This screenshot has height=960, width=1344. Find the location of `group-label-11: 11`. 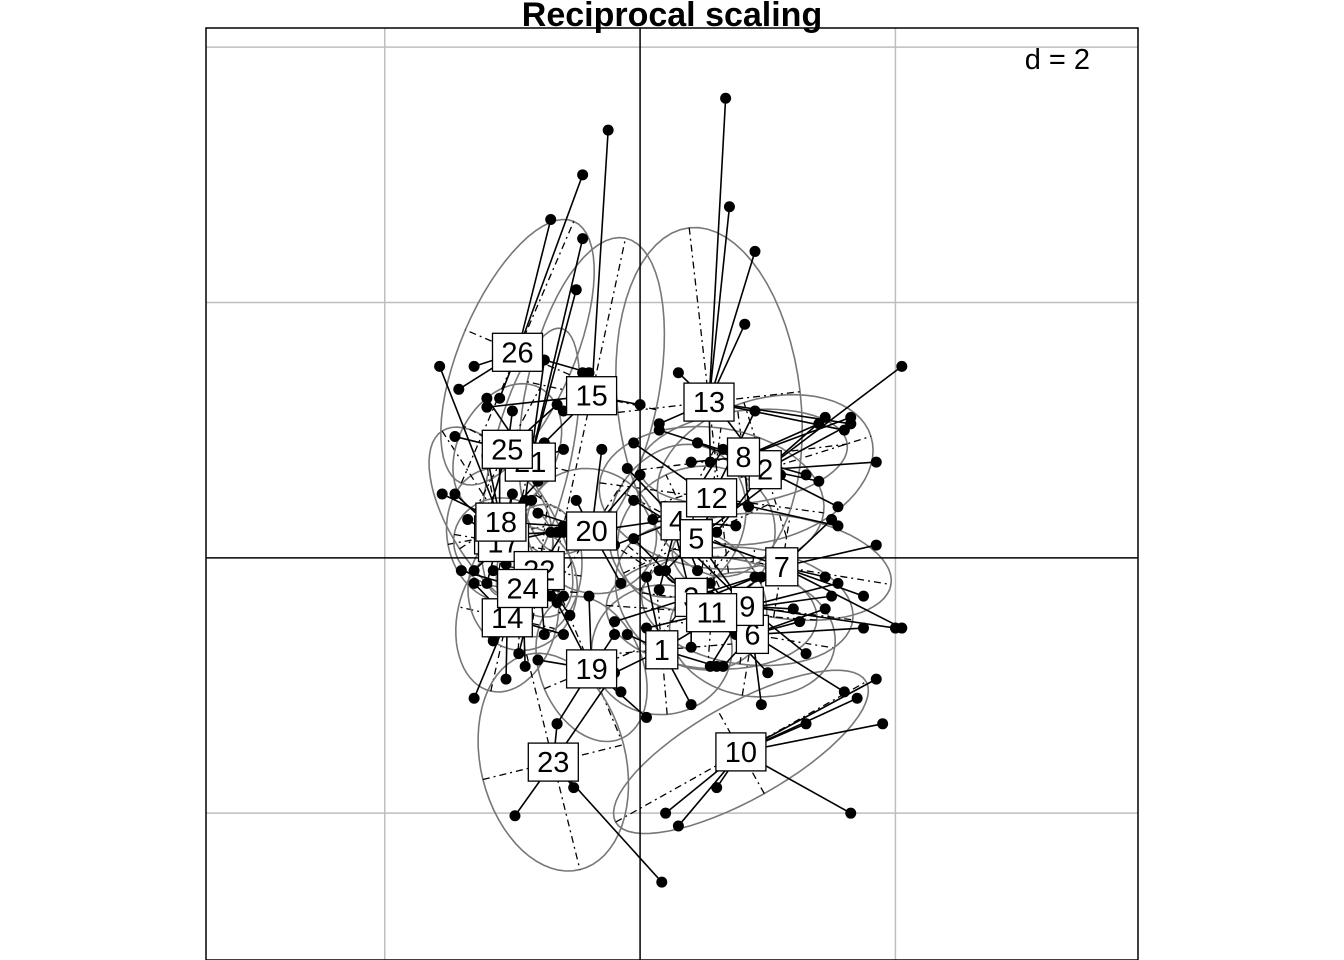

group-label-11: 11 is located at coordinates (711, 613).